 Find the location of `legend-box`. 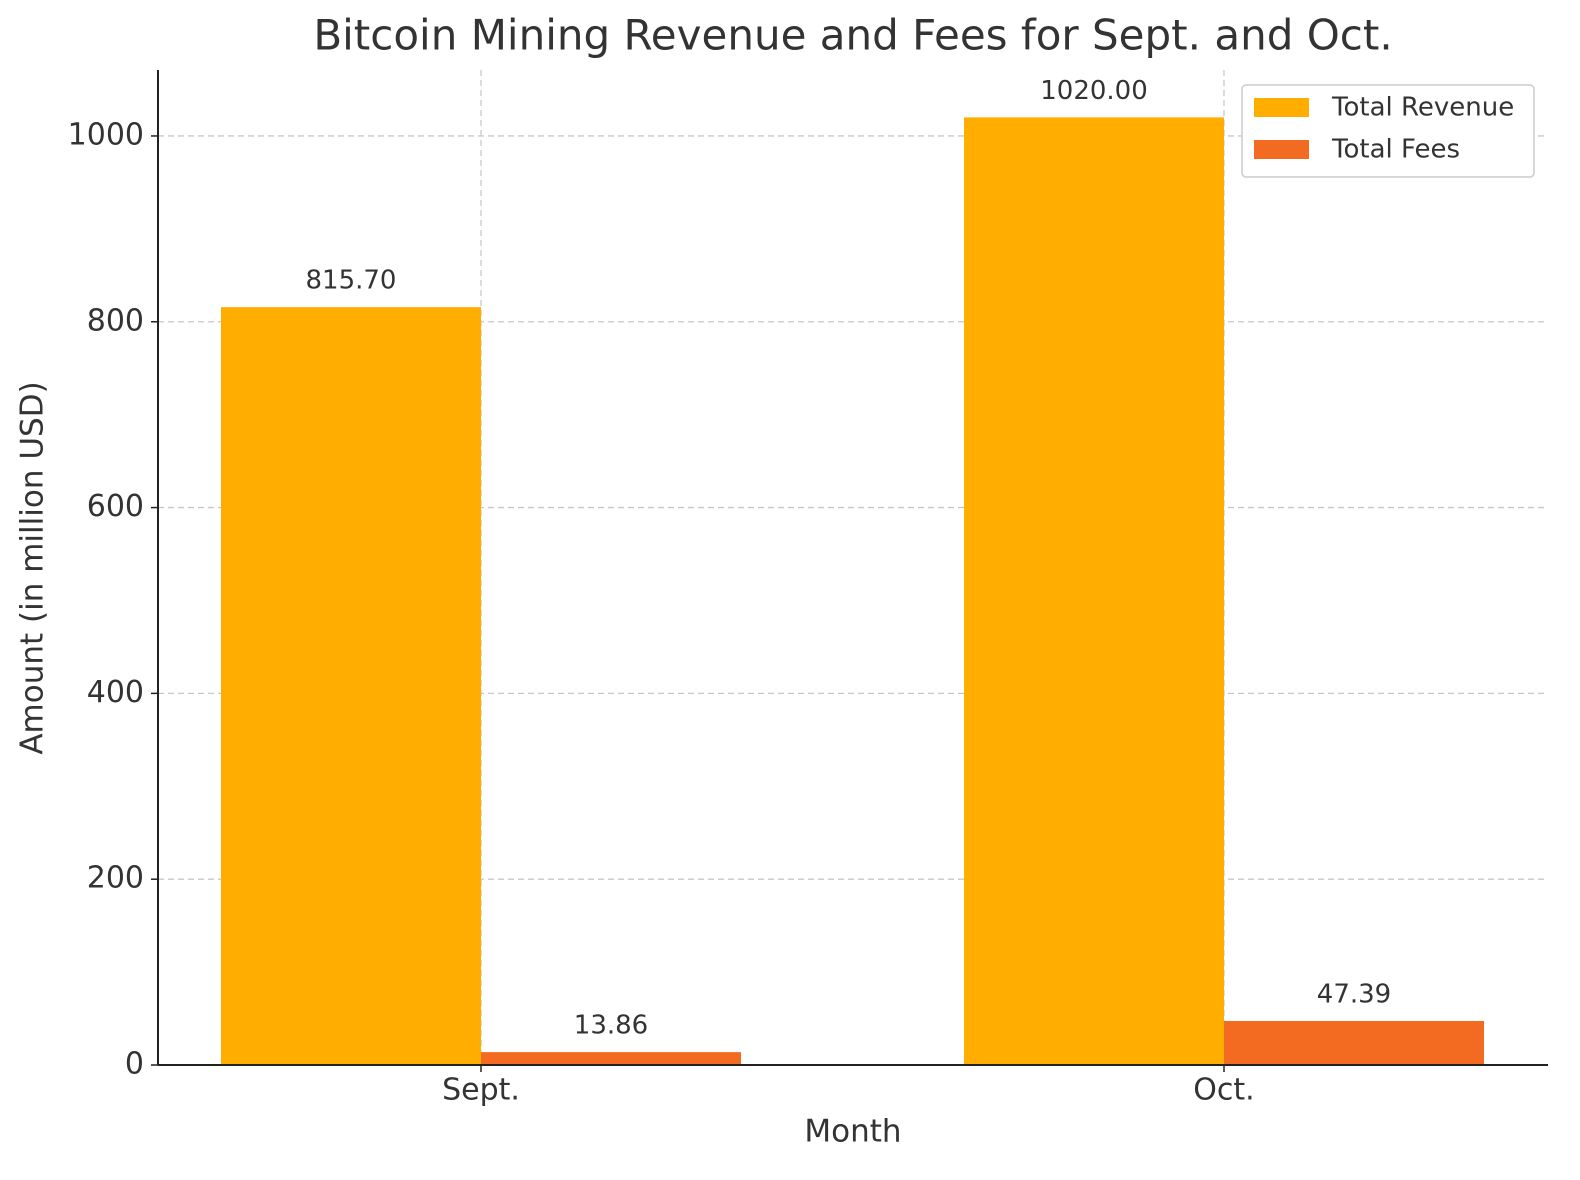

legend-box is located at coordinates (1388, 131).